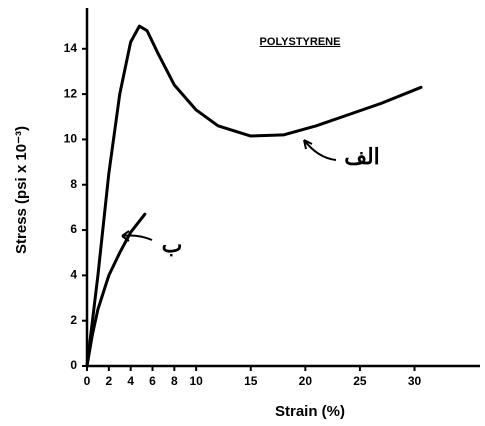 This screenshot has height=426, width=485. I want to click on annotation-arrow, so click(320, 150).